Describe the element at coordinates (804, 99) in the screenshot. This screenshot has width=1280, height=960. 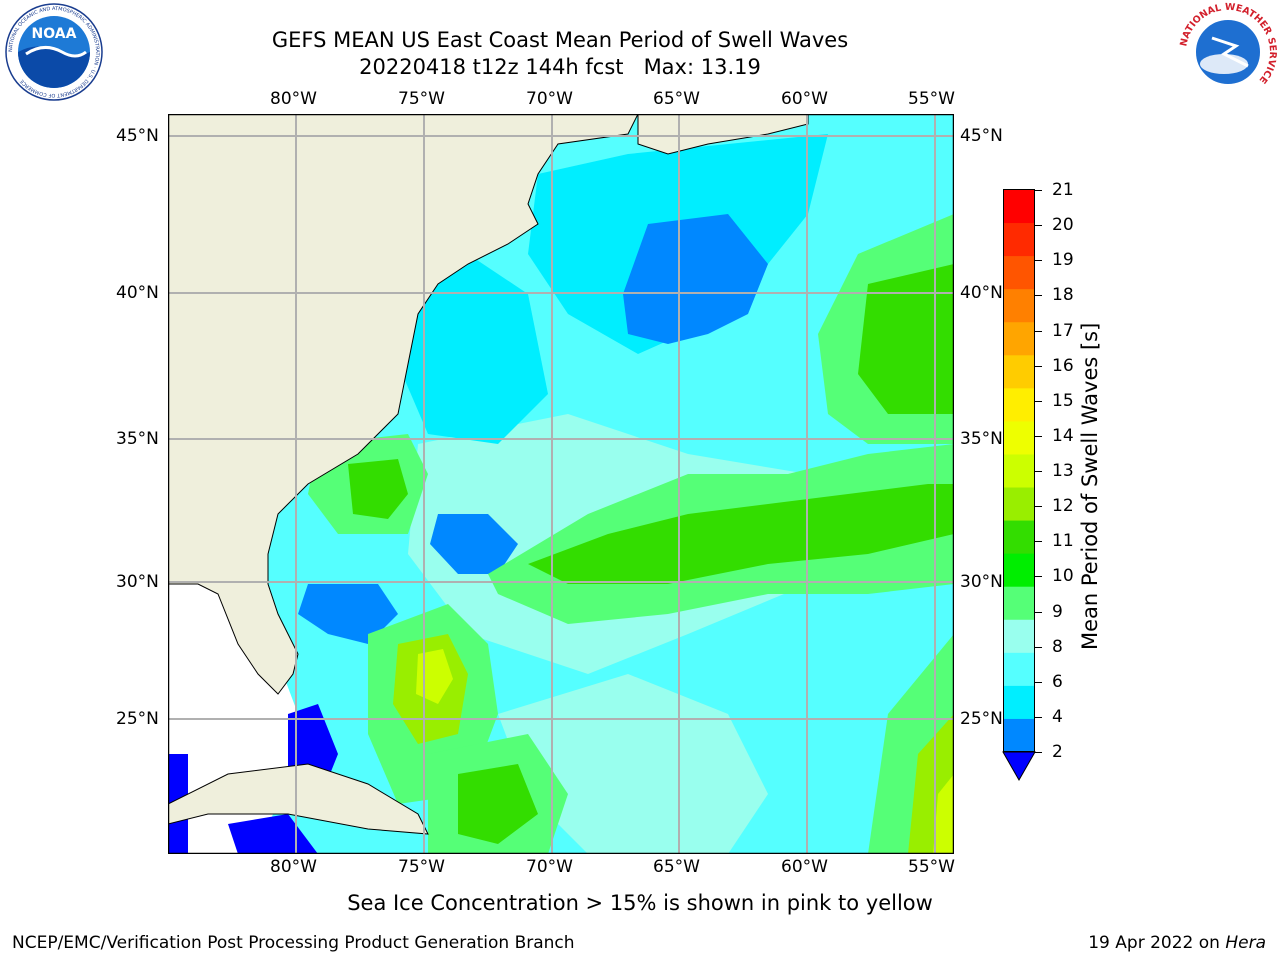
I see `lon-tick-top-60w: 60°W` at that location.